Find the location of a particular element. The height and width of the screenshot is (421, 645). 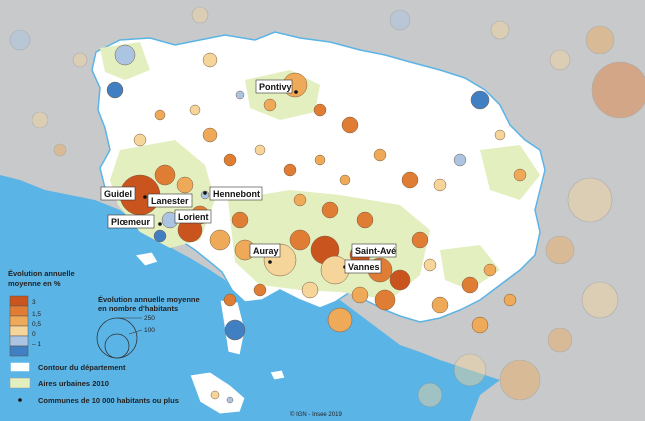

city-label-auray: Auray is located at coordinates (265, 250).